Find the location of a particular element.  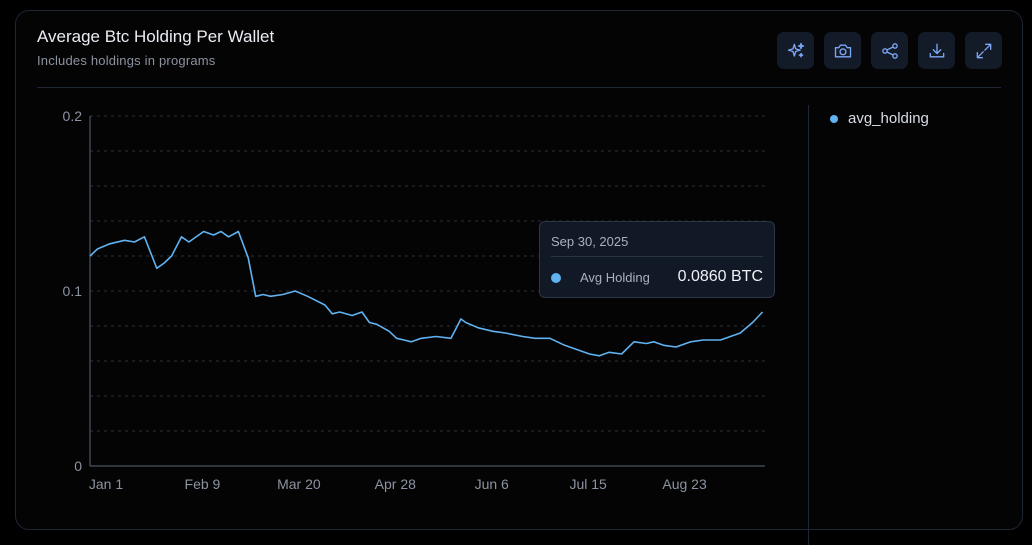

fullscreen-button is located at coordinates (983, 50).